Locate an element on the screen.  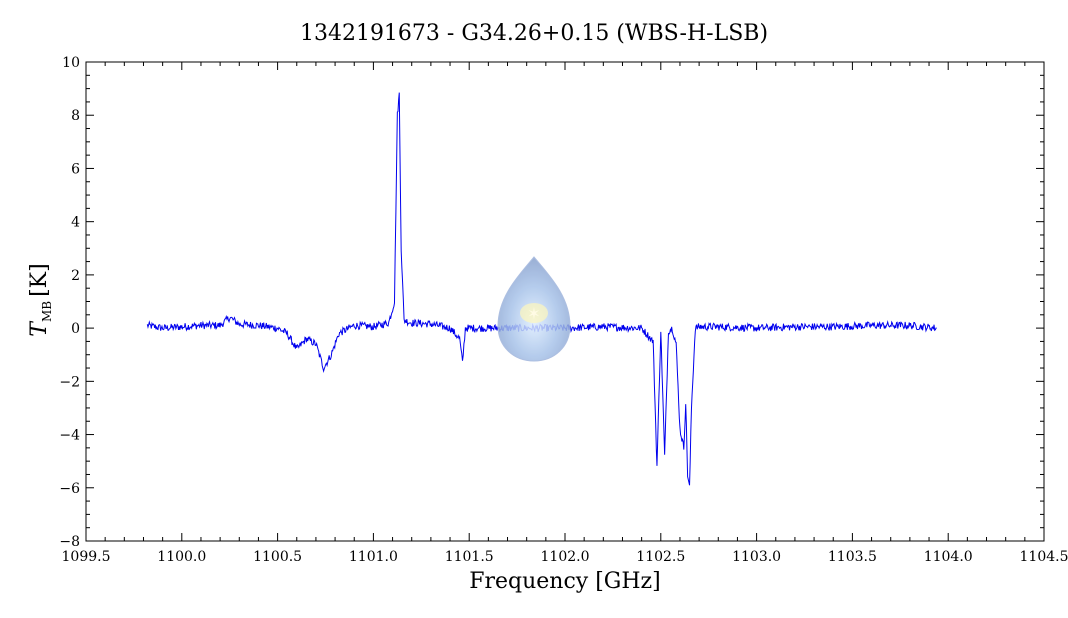
x-tick-label: 1102.0 is located at coordinates (565, 557).